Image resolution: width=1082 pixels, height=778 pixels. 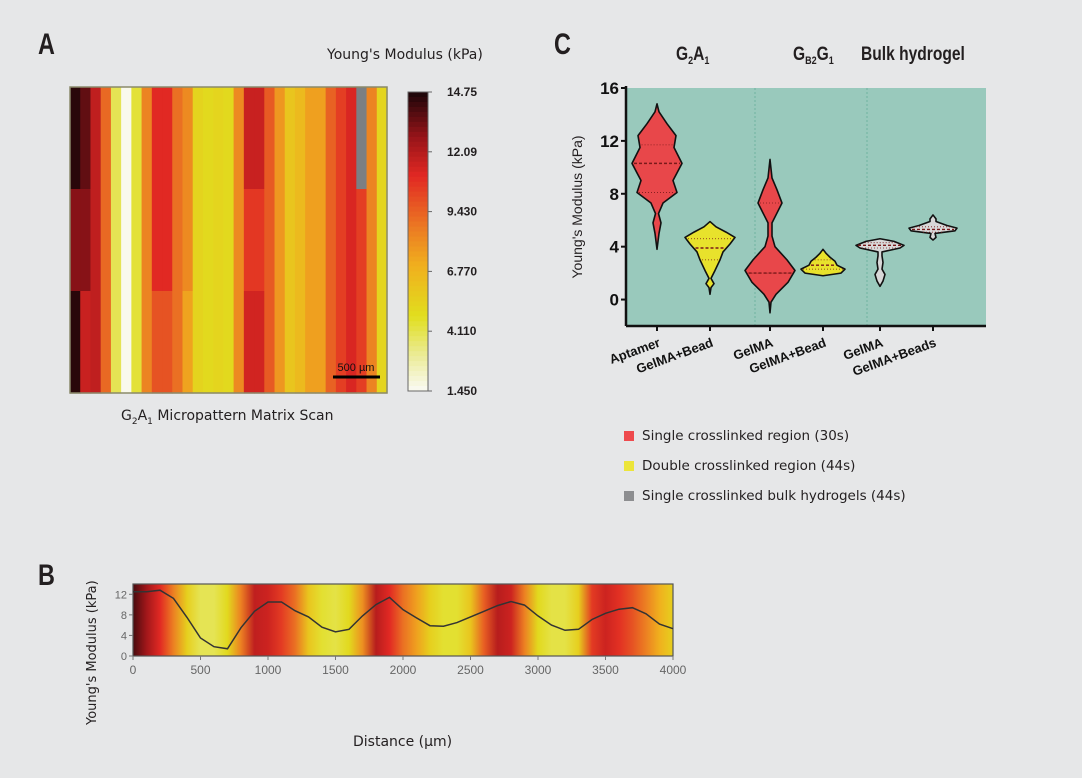 What do you see at coordinates (682, 54) in the screenshot?
I see `g-letter: G` at bounding box center [682, 54].